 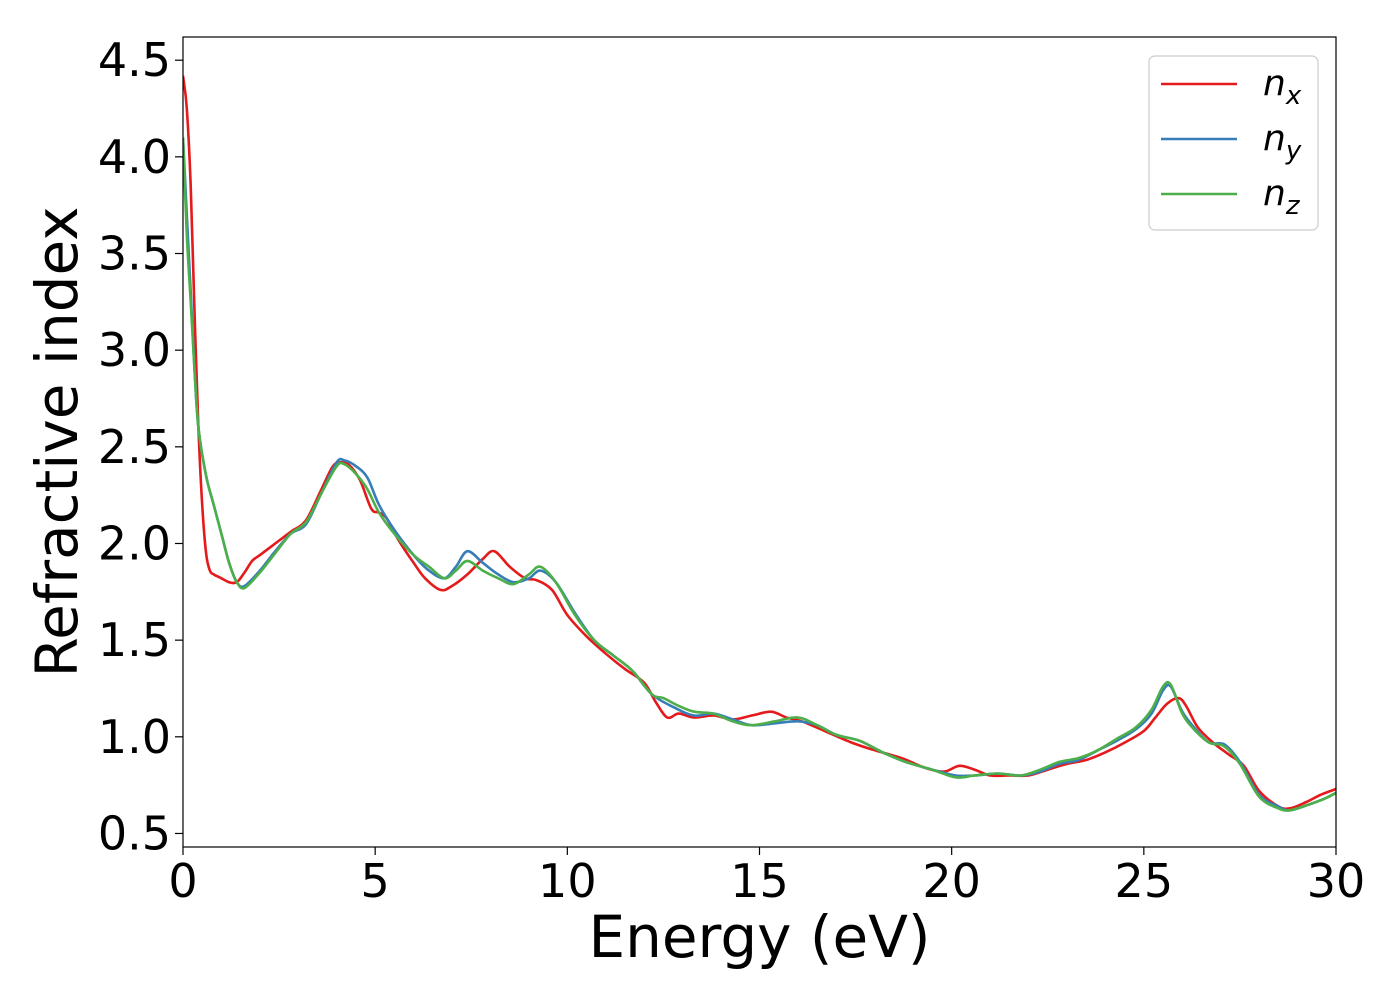 What do you see at coordinates (134, 350) in the screenshot?
I see `y-tick-label: 3.0` at bounding box center [134, 350].